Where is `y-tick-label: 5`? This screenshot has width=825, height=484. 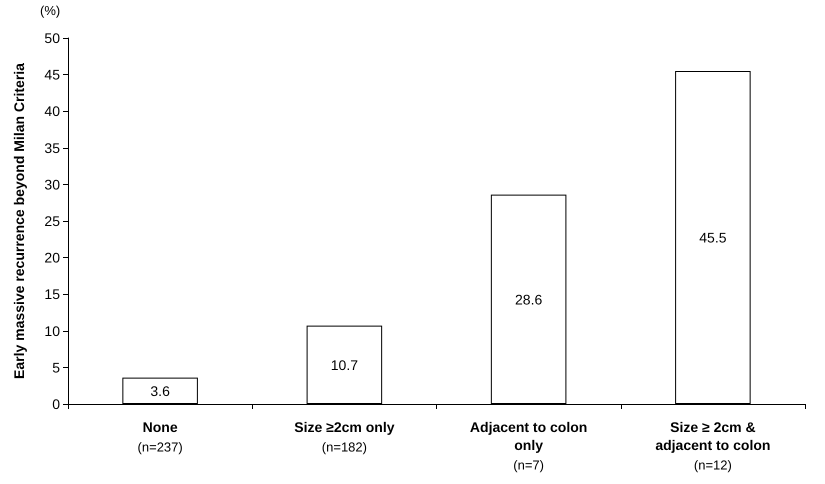 y-tick-label: 5 is located at coordinates (56, 367).